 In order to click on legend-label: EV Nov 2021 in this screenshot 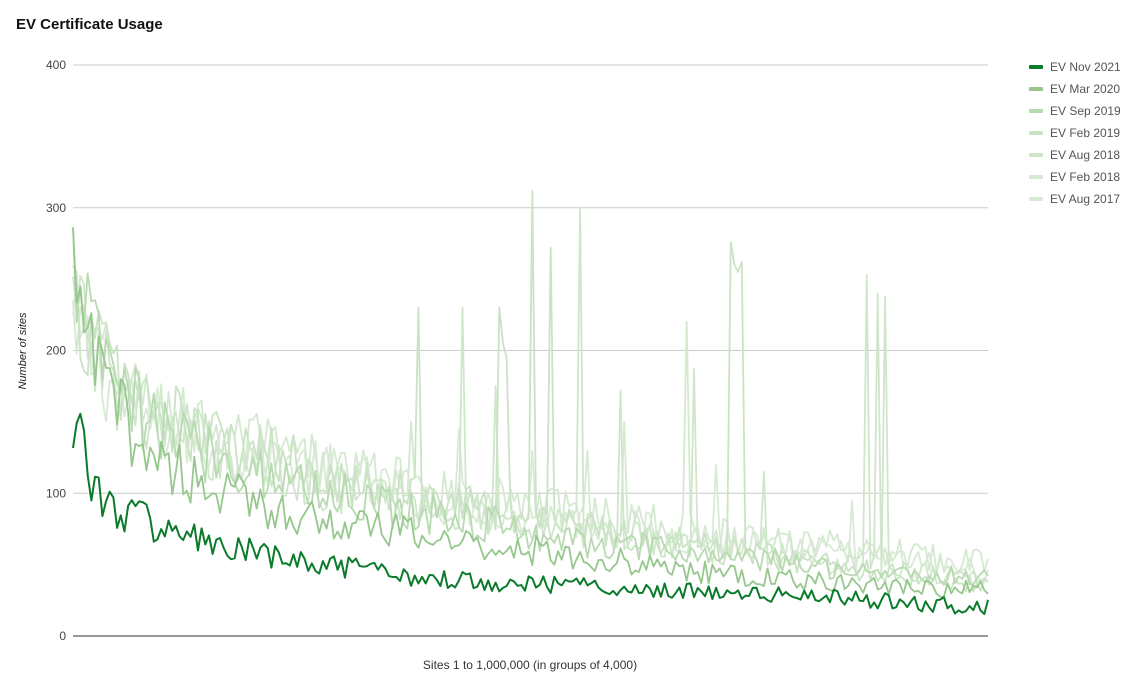, I will do `click(1085, 67)`.